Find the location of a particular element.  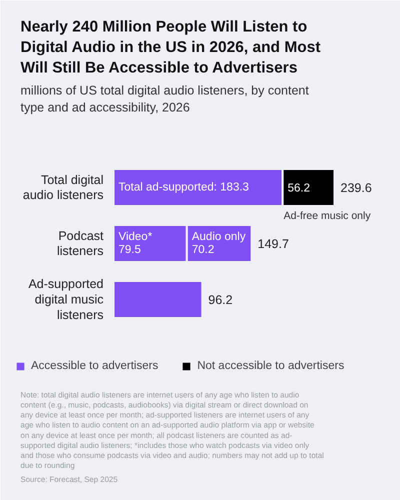

annotation: Ad-free music only is located at coordinates (328, 216).